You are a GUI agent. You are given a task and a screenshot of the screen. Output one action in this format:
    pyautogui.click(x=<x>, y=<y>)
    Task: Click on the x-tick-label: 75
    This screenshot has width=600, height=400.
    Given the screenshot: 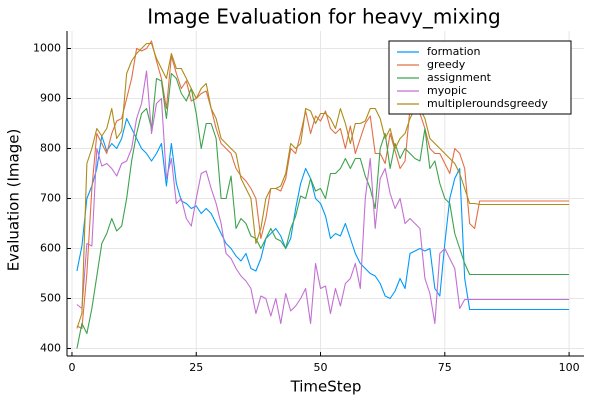 What is the action you would take?
    pyautogui.click(x=445, y=367)
    